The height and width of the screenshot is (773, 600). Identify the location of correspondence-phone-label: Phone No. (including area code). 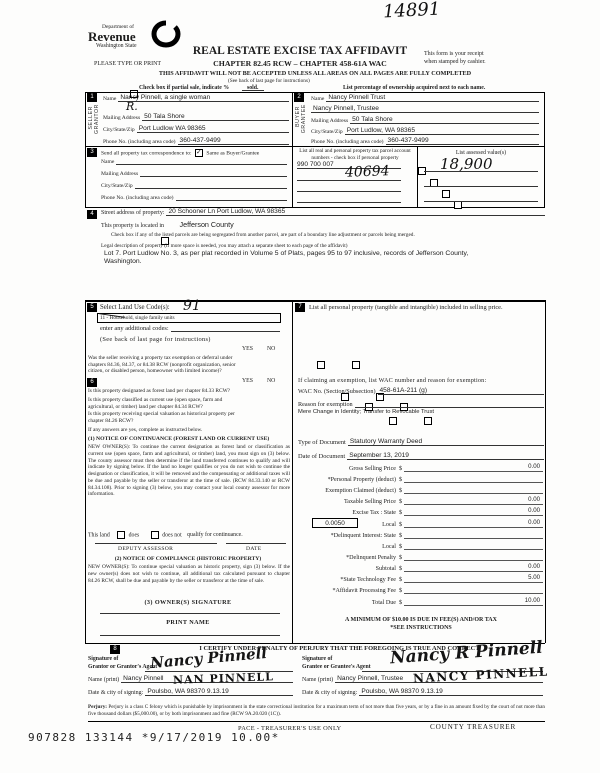
(137, 198).